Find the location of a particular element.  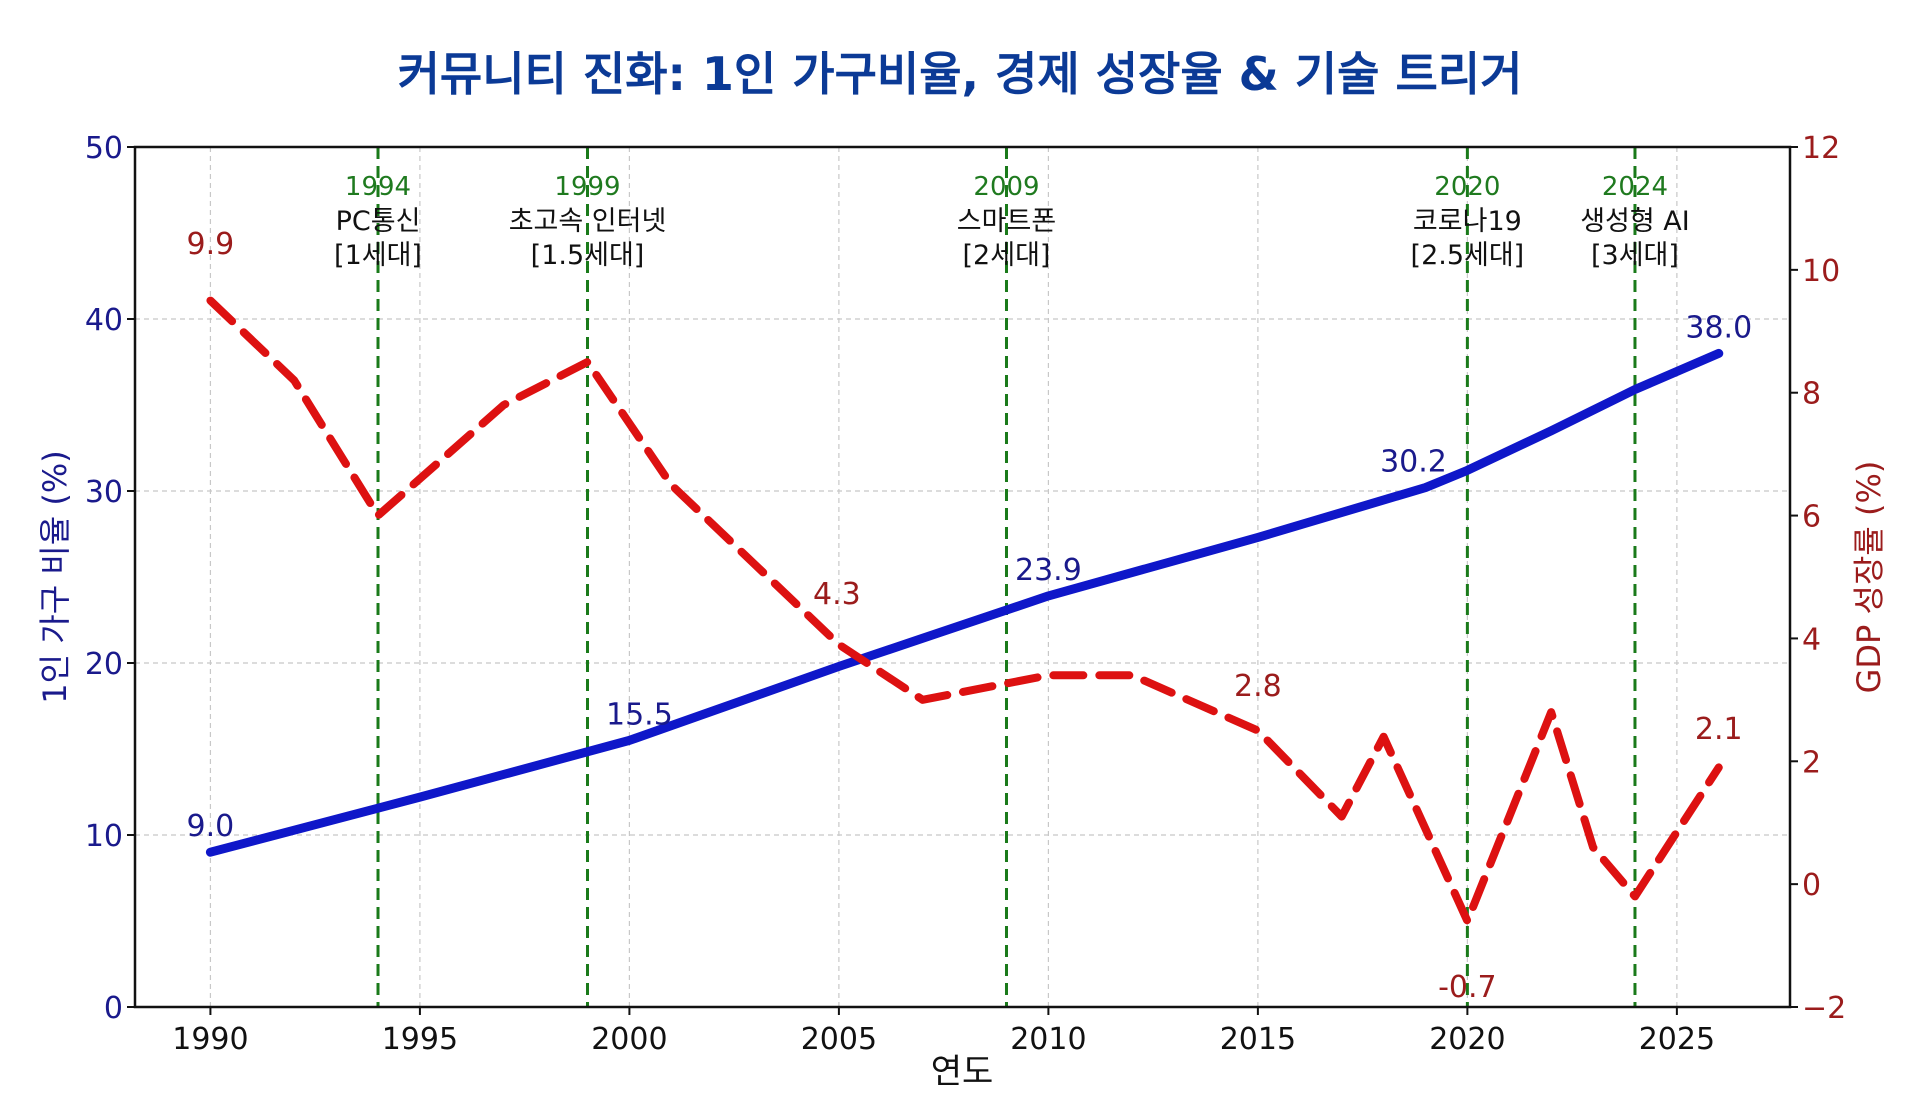

chart-title: 커뮤니티 진화: 1인 가구비율, 경제 성장율 & 기술 트리거 is located at coordinates (960, 74).